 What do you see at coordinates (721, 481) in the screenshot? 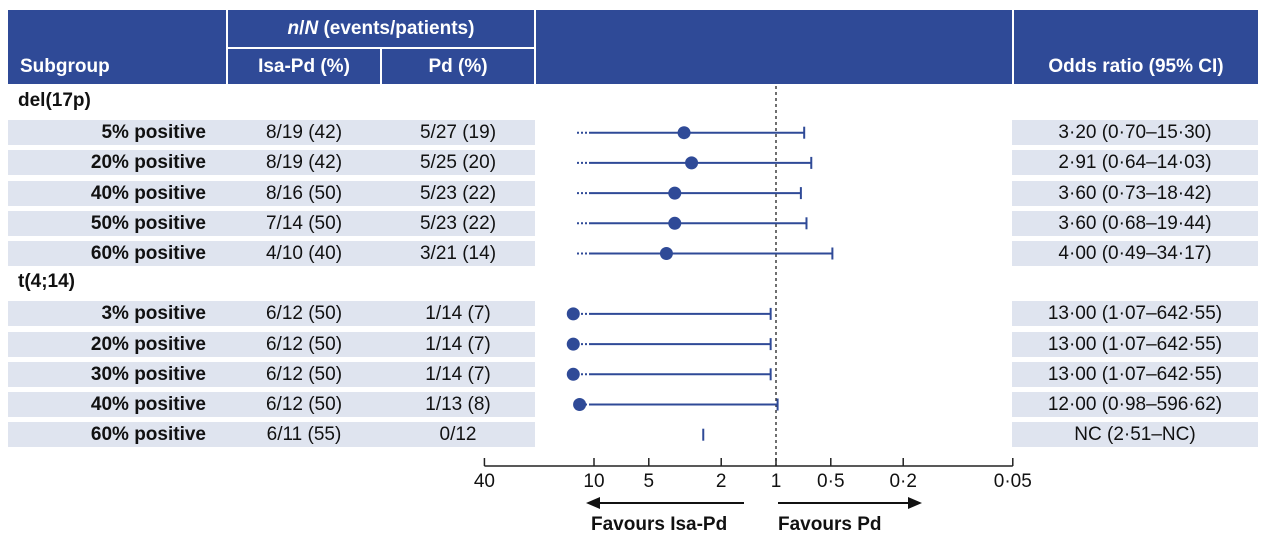
I see `x-tick-label: 2` at bounding box center [721, 481].